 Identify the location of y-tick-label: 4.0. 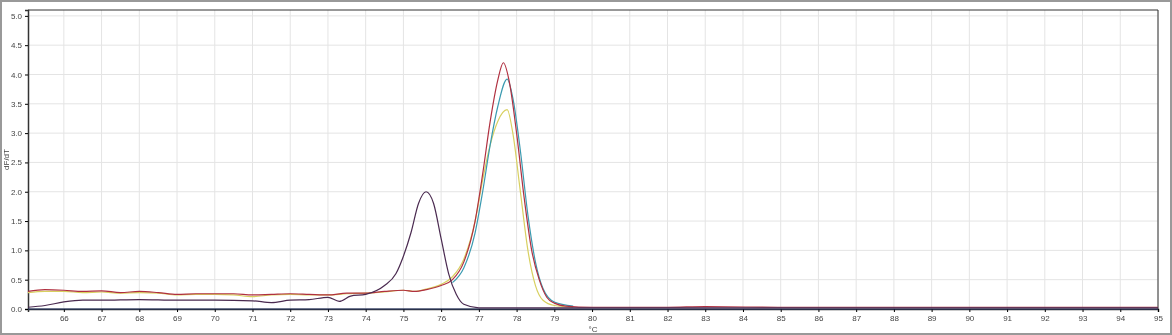
(16, 75).